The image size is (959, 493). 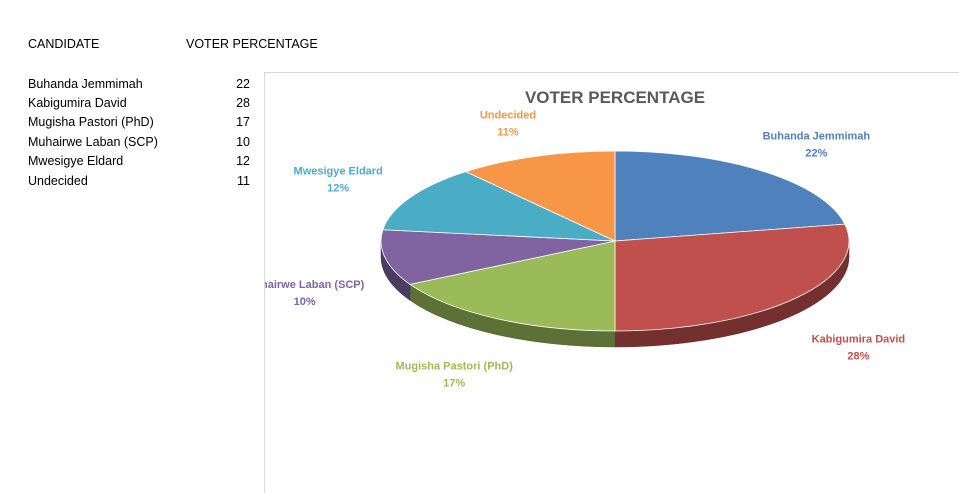 What do you see at coordinates (305, 302) in the screenshot?
I see `slice-percent-label: 10%` at bounding box center [305, 302].